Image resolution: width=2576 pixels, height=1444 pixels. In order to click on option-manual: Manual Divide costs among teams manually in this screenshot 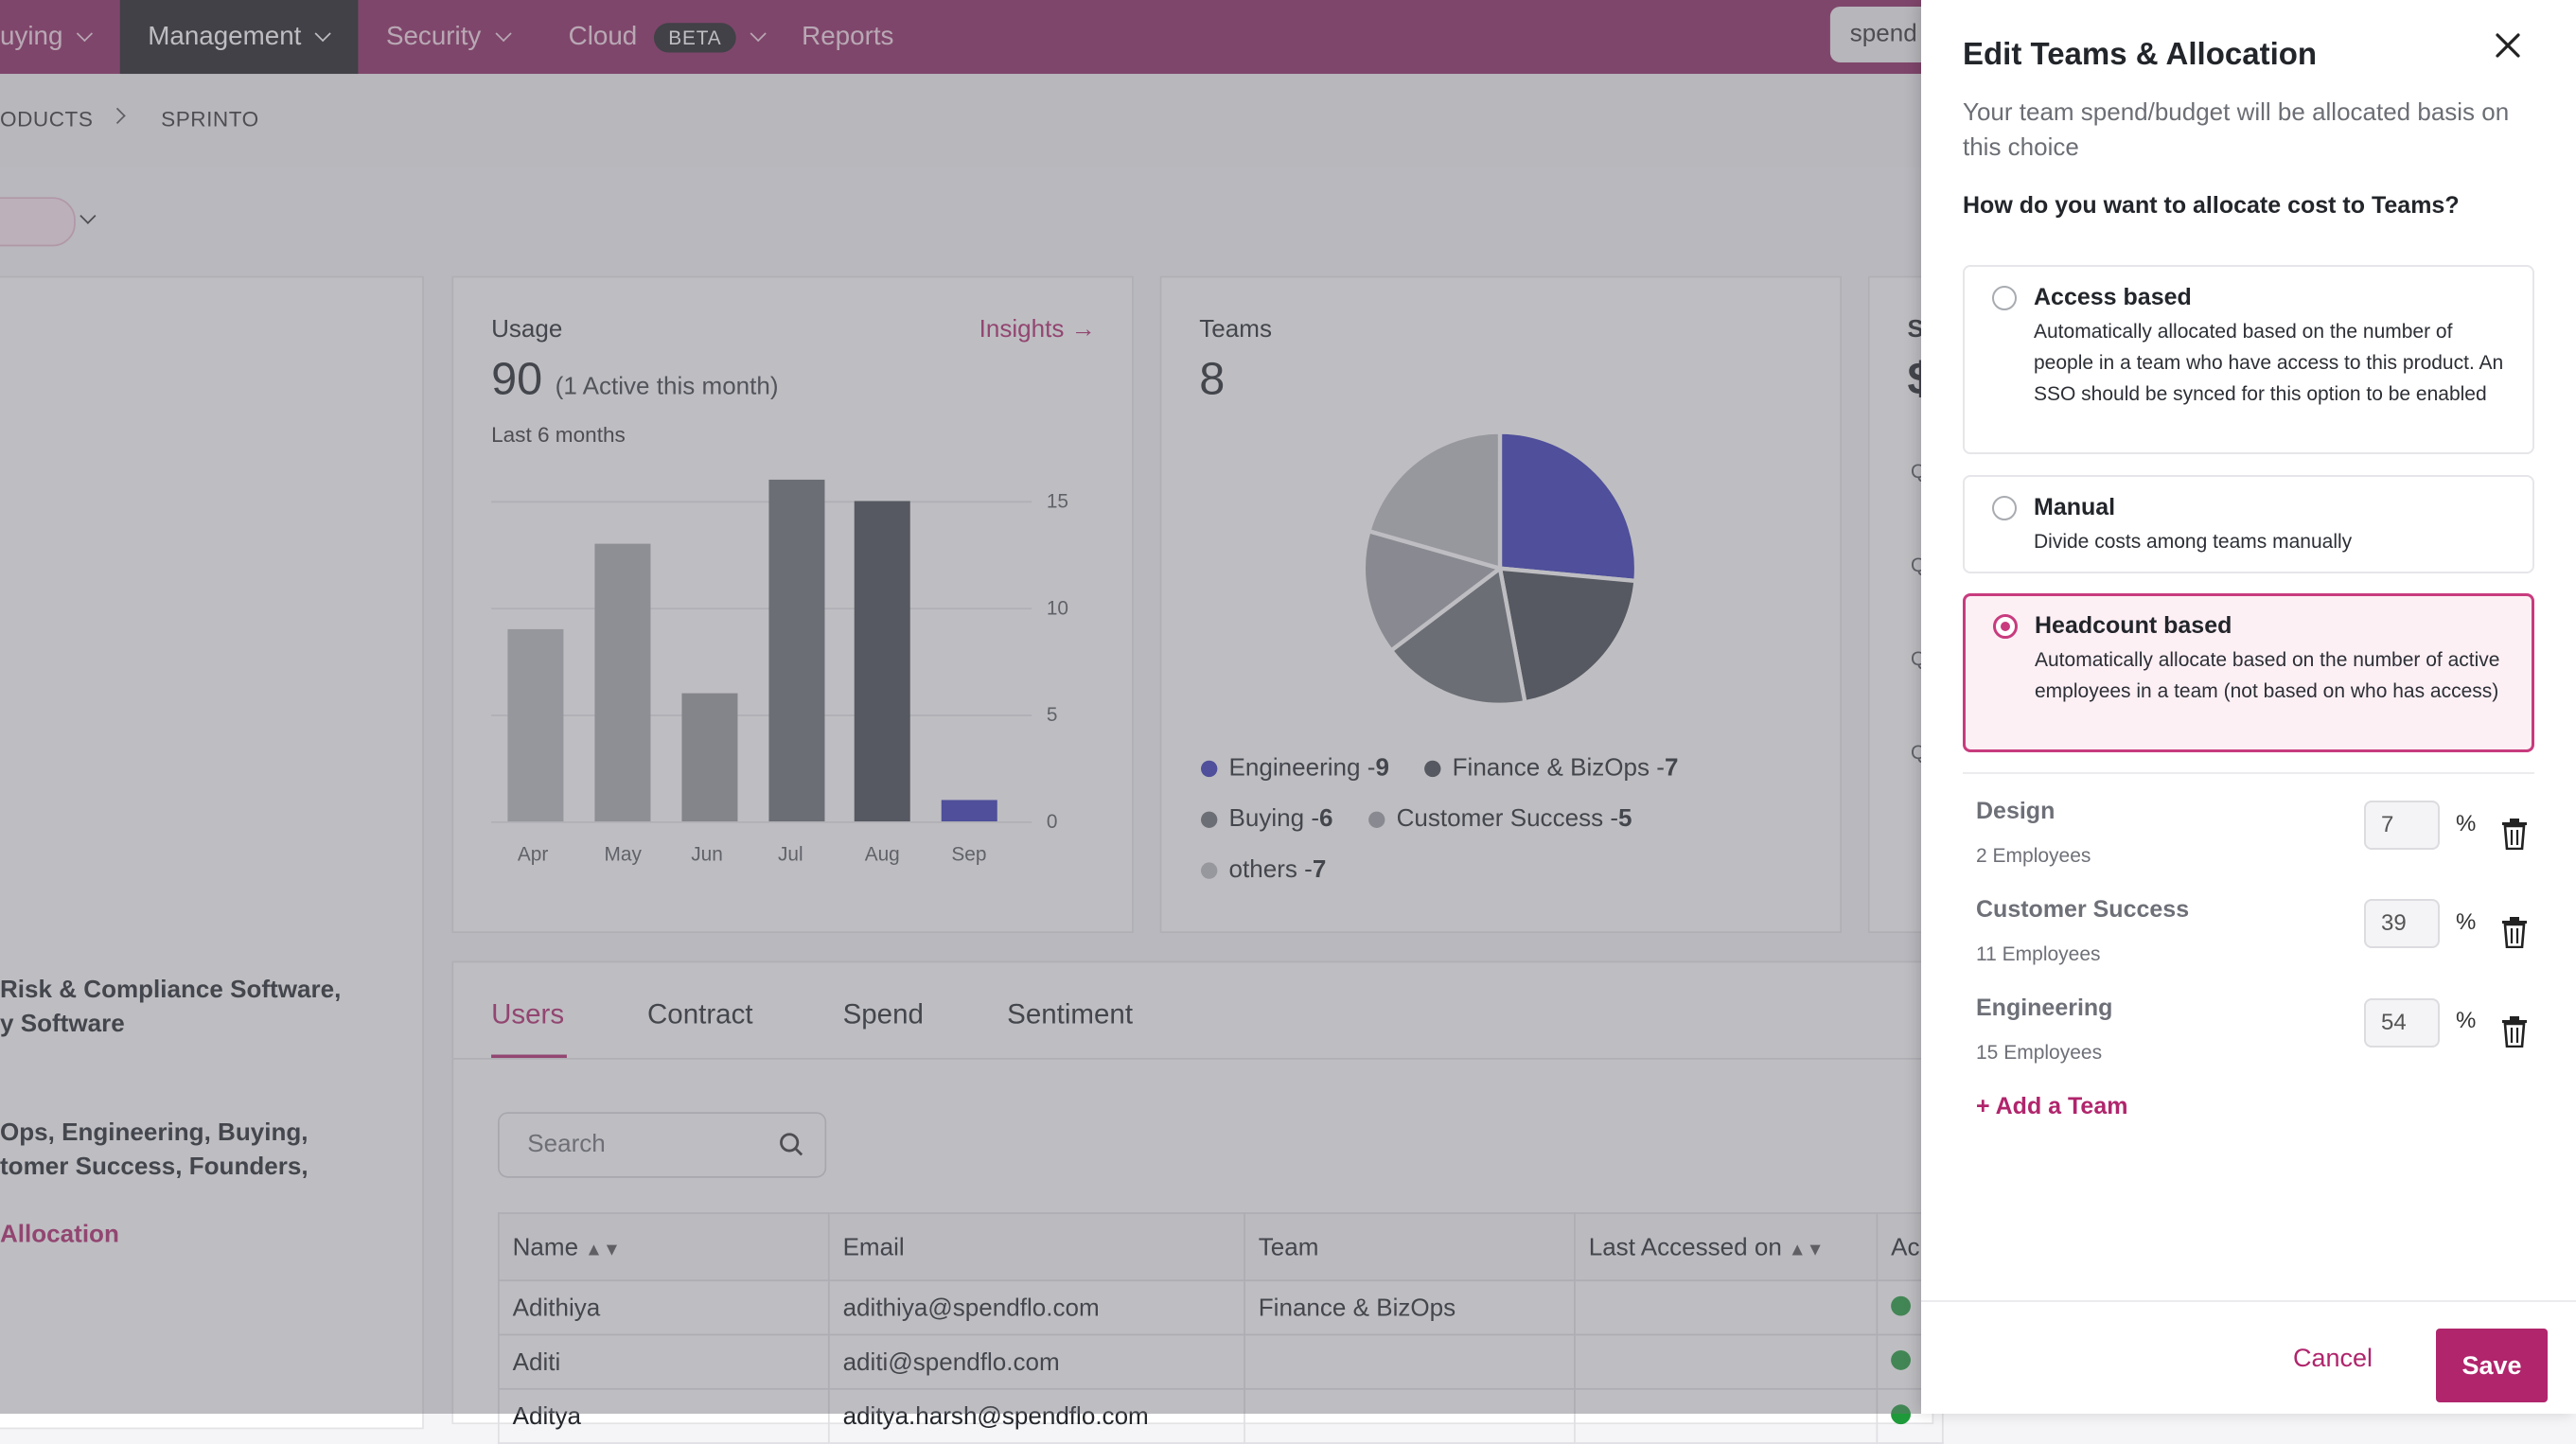, I will do `click(2248, 524)`.